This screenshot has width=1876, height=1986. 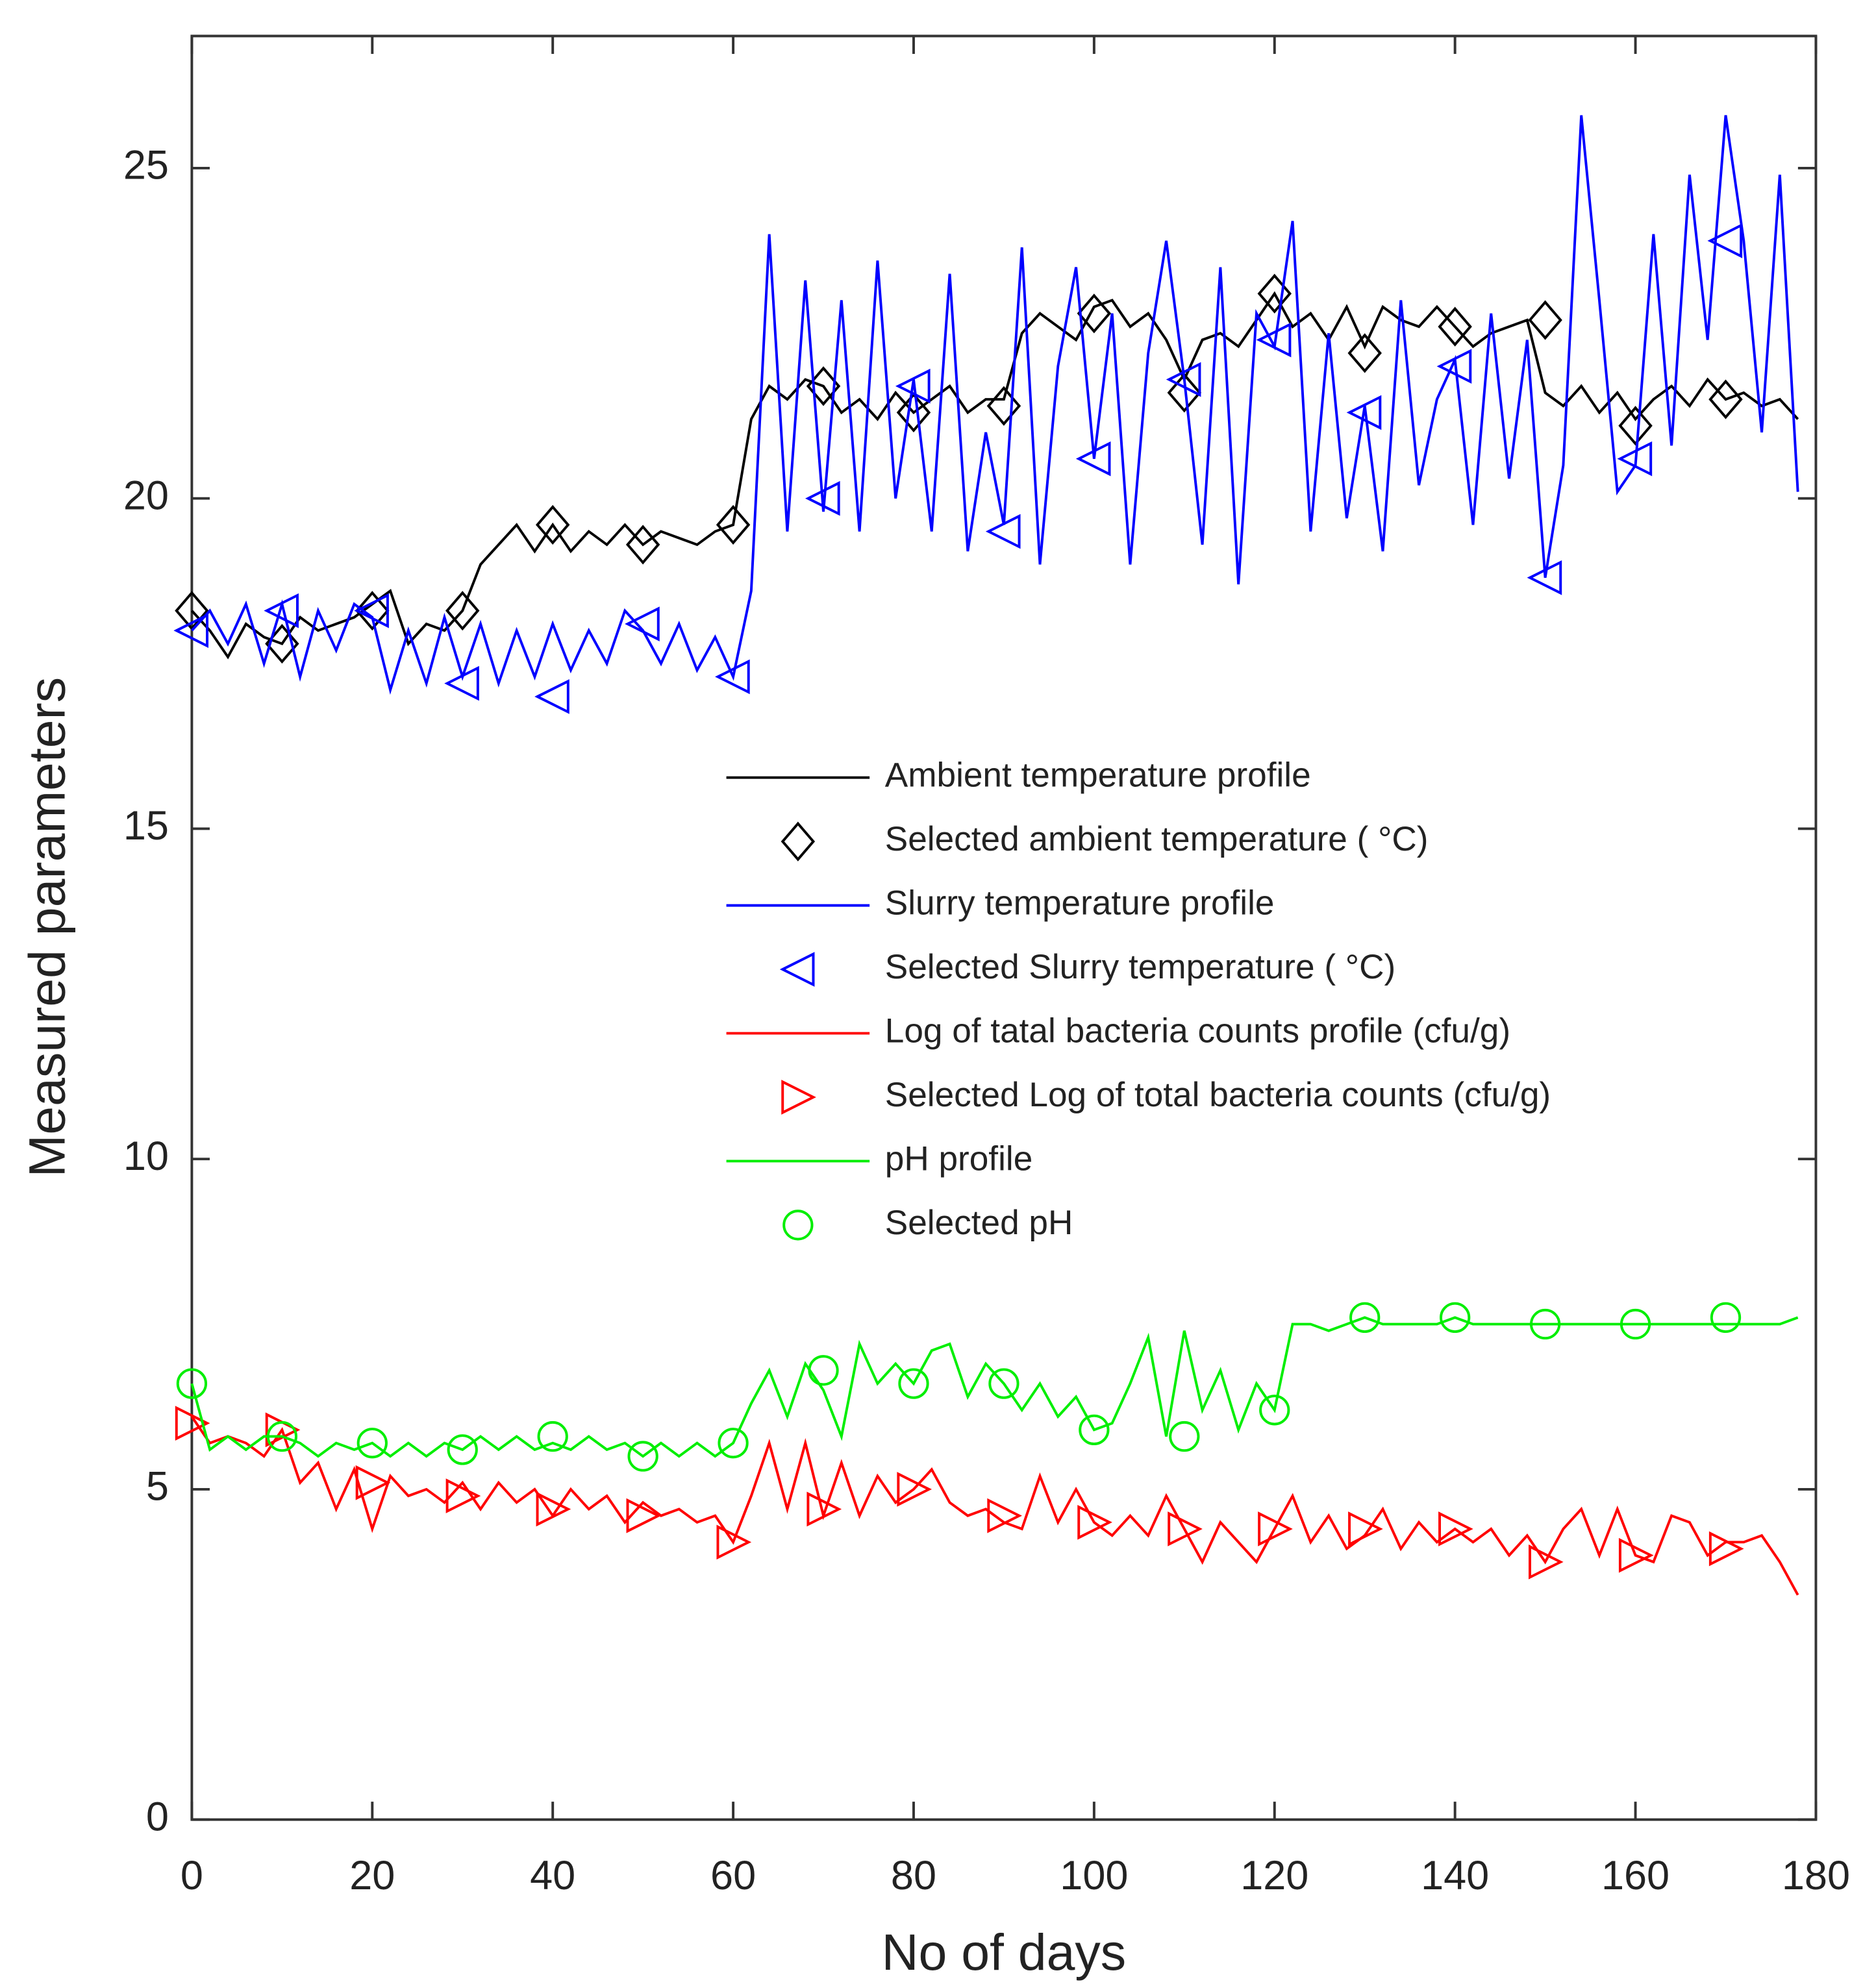 I want to click on x-tick-label: 180, so click(x=1816, y=1876).